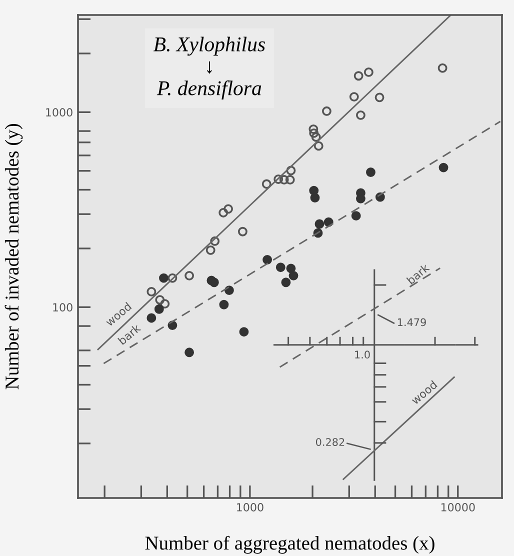 Image resolution: width=514 pixels, height=556 pixels. What do you see at coordinates (412, 322) in the screenshot?
I see `annotation: 1.479` at bounding box center [412, 322].